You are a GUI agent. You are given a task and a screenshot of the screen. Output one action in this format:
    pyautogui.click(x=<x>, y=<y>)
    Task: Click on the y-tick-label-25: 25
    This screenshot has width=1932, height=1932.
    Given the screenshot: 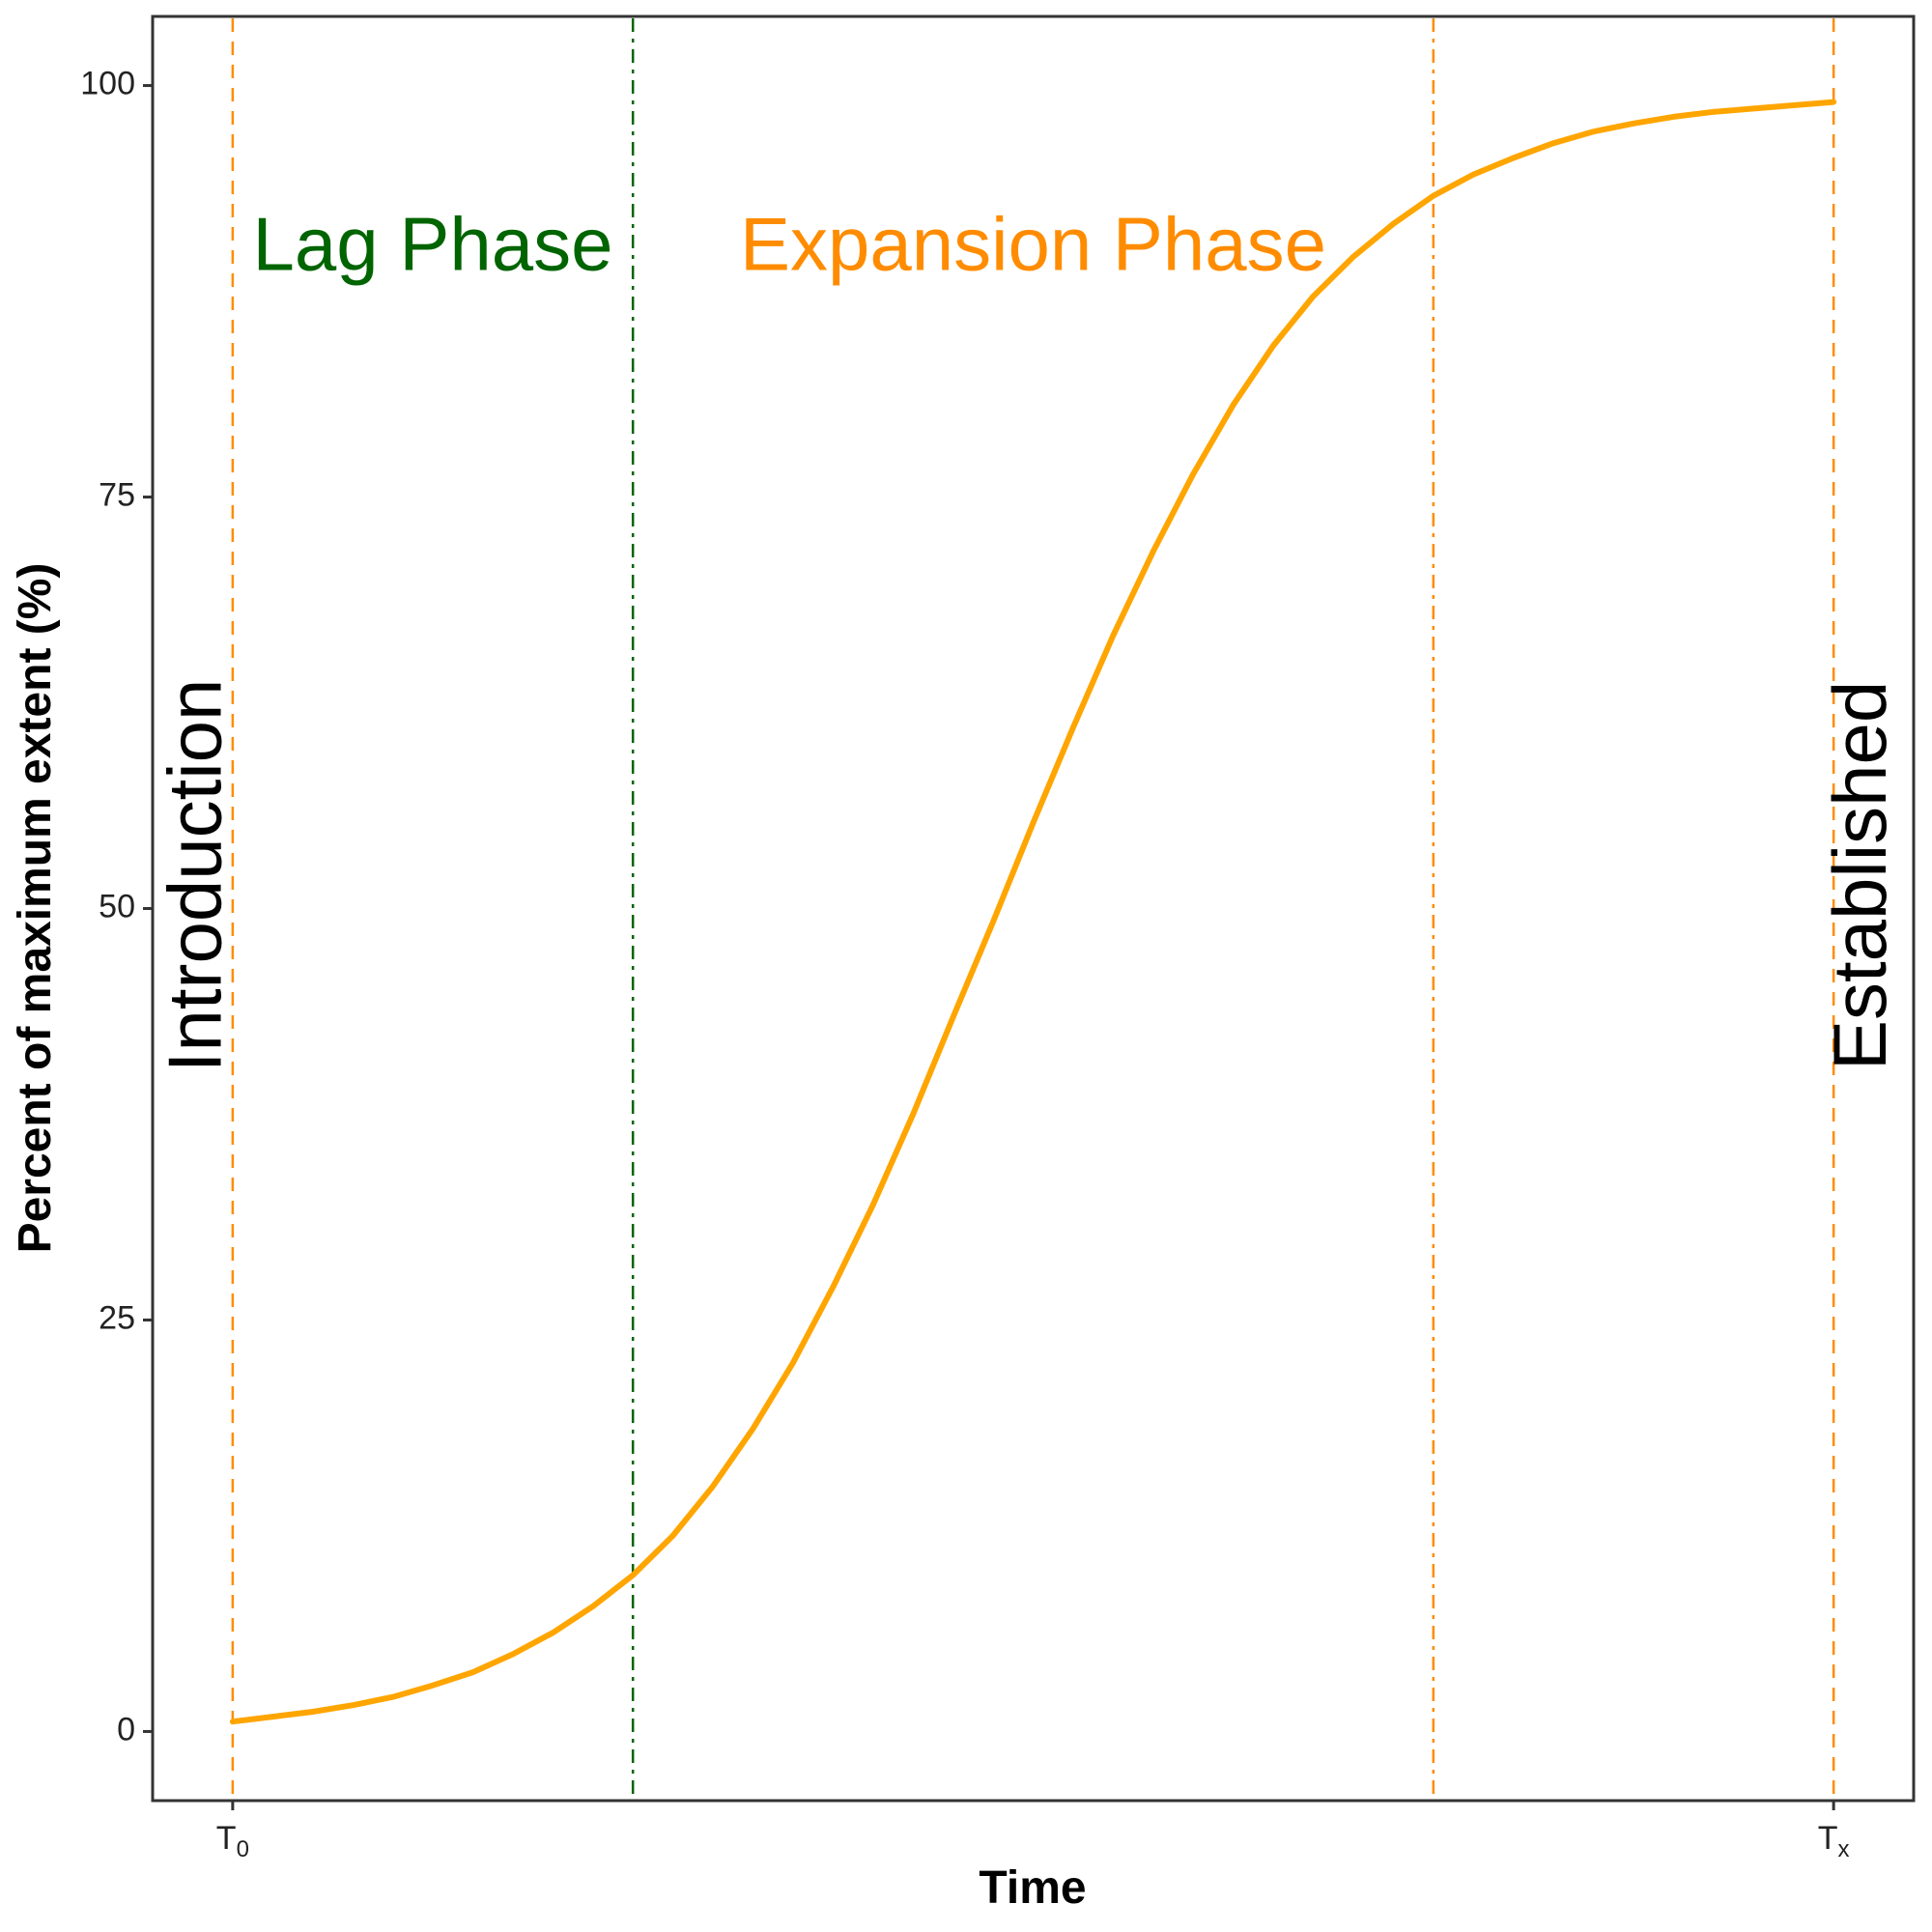 What is the action you would take?
    pyautogui.click(x=117, y=1317)
    